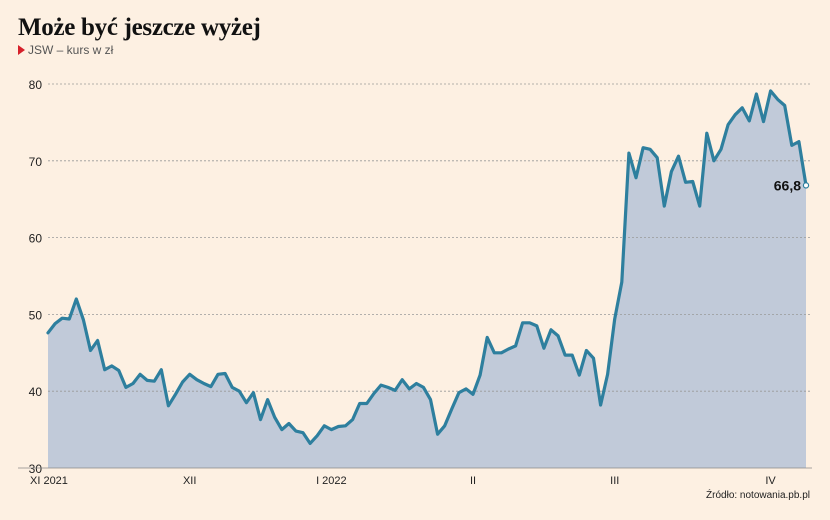 The width and height of the screenshot is (830, 520). Describe the element at coordinates (787, 185) in the screenshot. I see `last-value-label: 66,8` at that location.